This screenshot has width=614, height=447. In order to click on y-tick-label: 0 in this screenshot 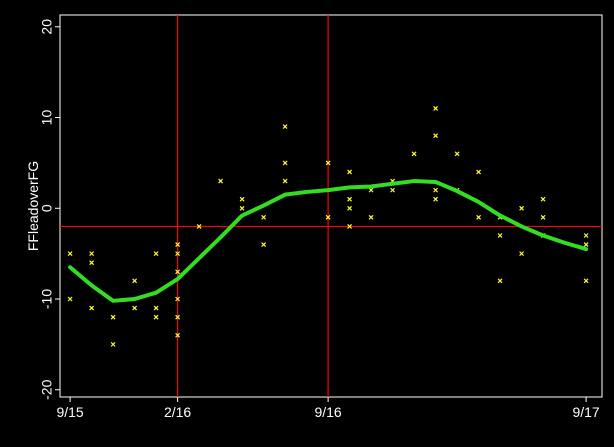, I will do `click(47, 208)`.